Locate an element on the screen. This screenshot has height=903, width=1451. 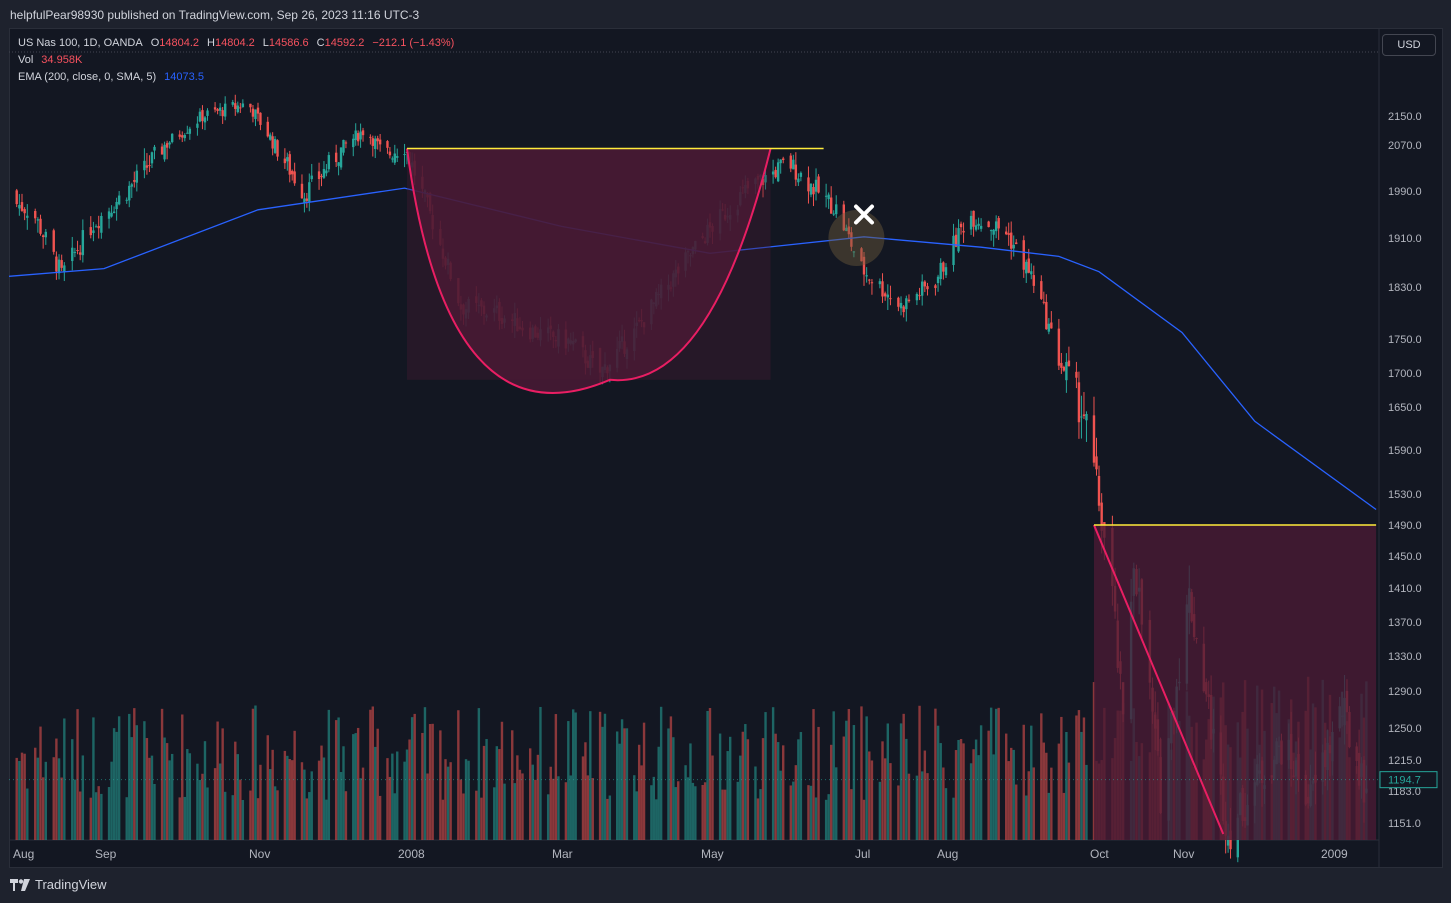
legend-ema-row: EMA (200, close, 0, SMA, 5) 14073.5 is located at coordinates (236, 77).